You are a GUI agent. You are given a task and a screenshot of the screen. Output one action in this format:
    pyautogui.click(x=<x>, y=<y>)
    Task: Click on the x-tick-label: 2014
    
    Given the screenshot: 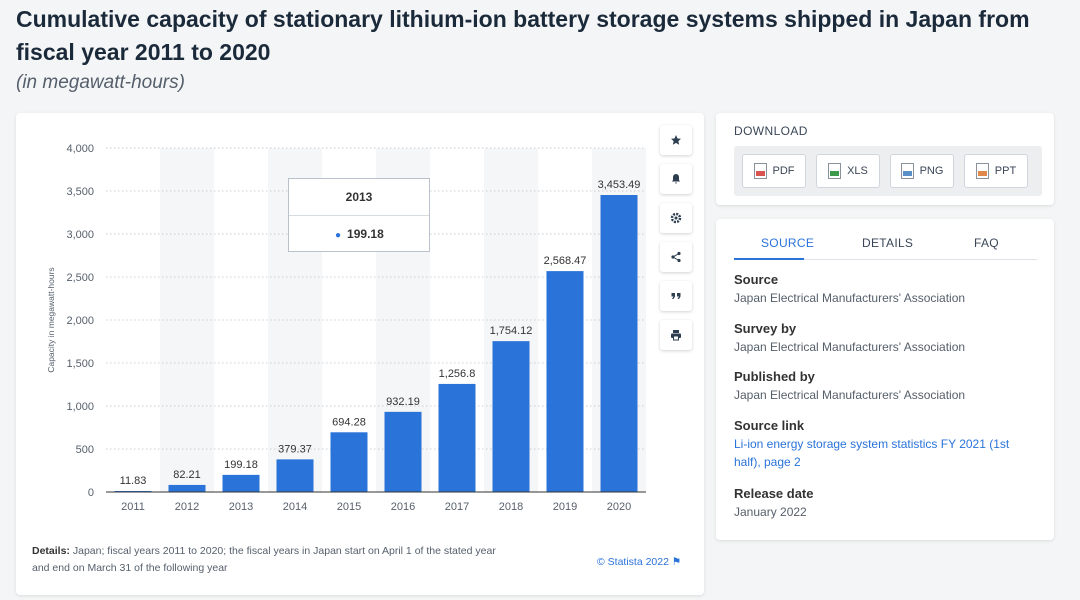 What is the action you would take?
    pyautogui.click(x=295, y=507)
    